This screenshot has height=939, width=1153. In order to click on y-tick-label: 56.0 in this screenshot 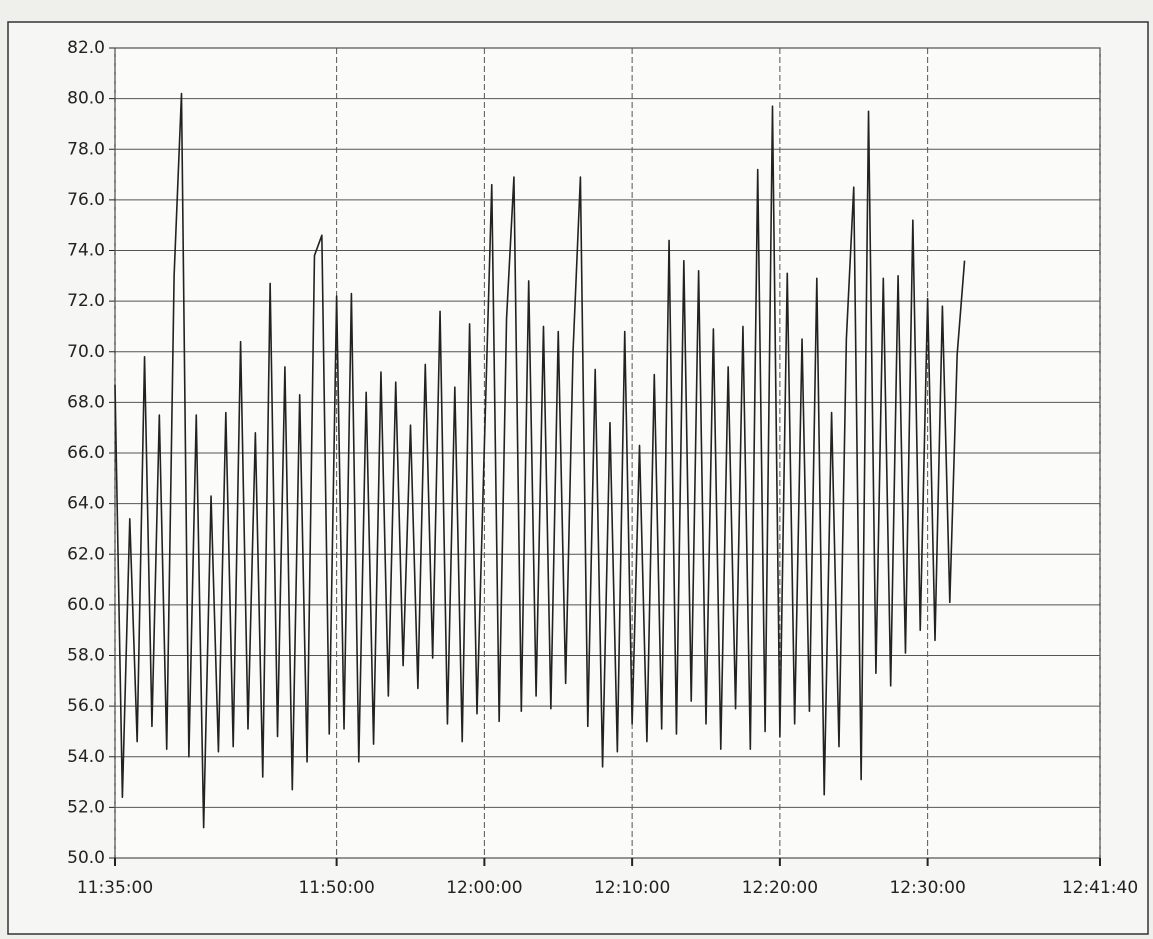, I will do `click(86, 706)`.